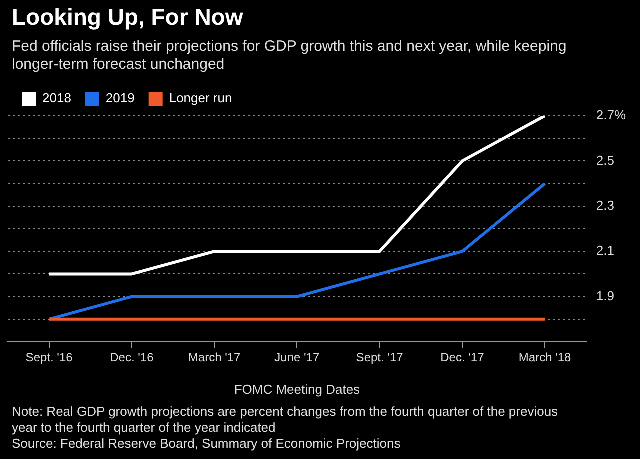  I want to click on y-tick-label: 1.9, so click(605, 296).